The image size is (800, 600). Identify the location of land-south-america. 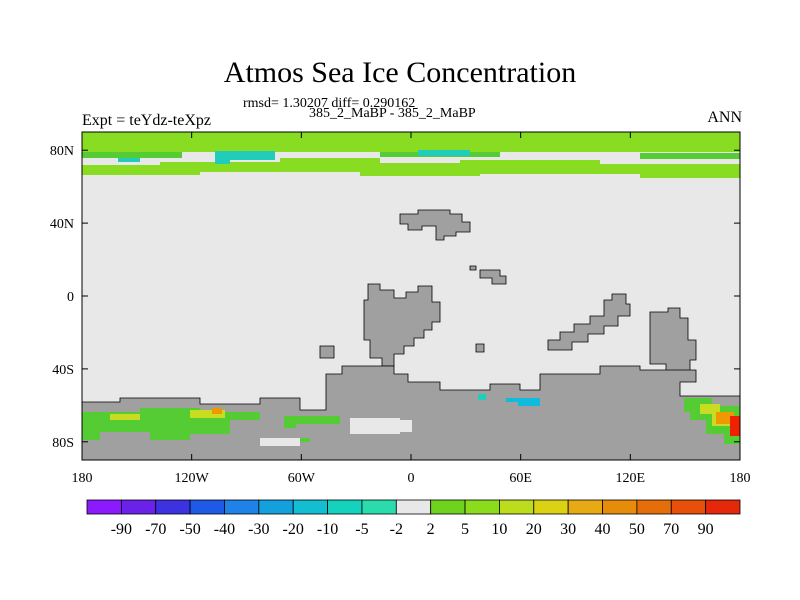
(402, 325).